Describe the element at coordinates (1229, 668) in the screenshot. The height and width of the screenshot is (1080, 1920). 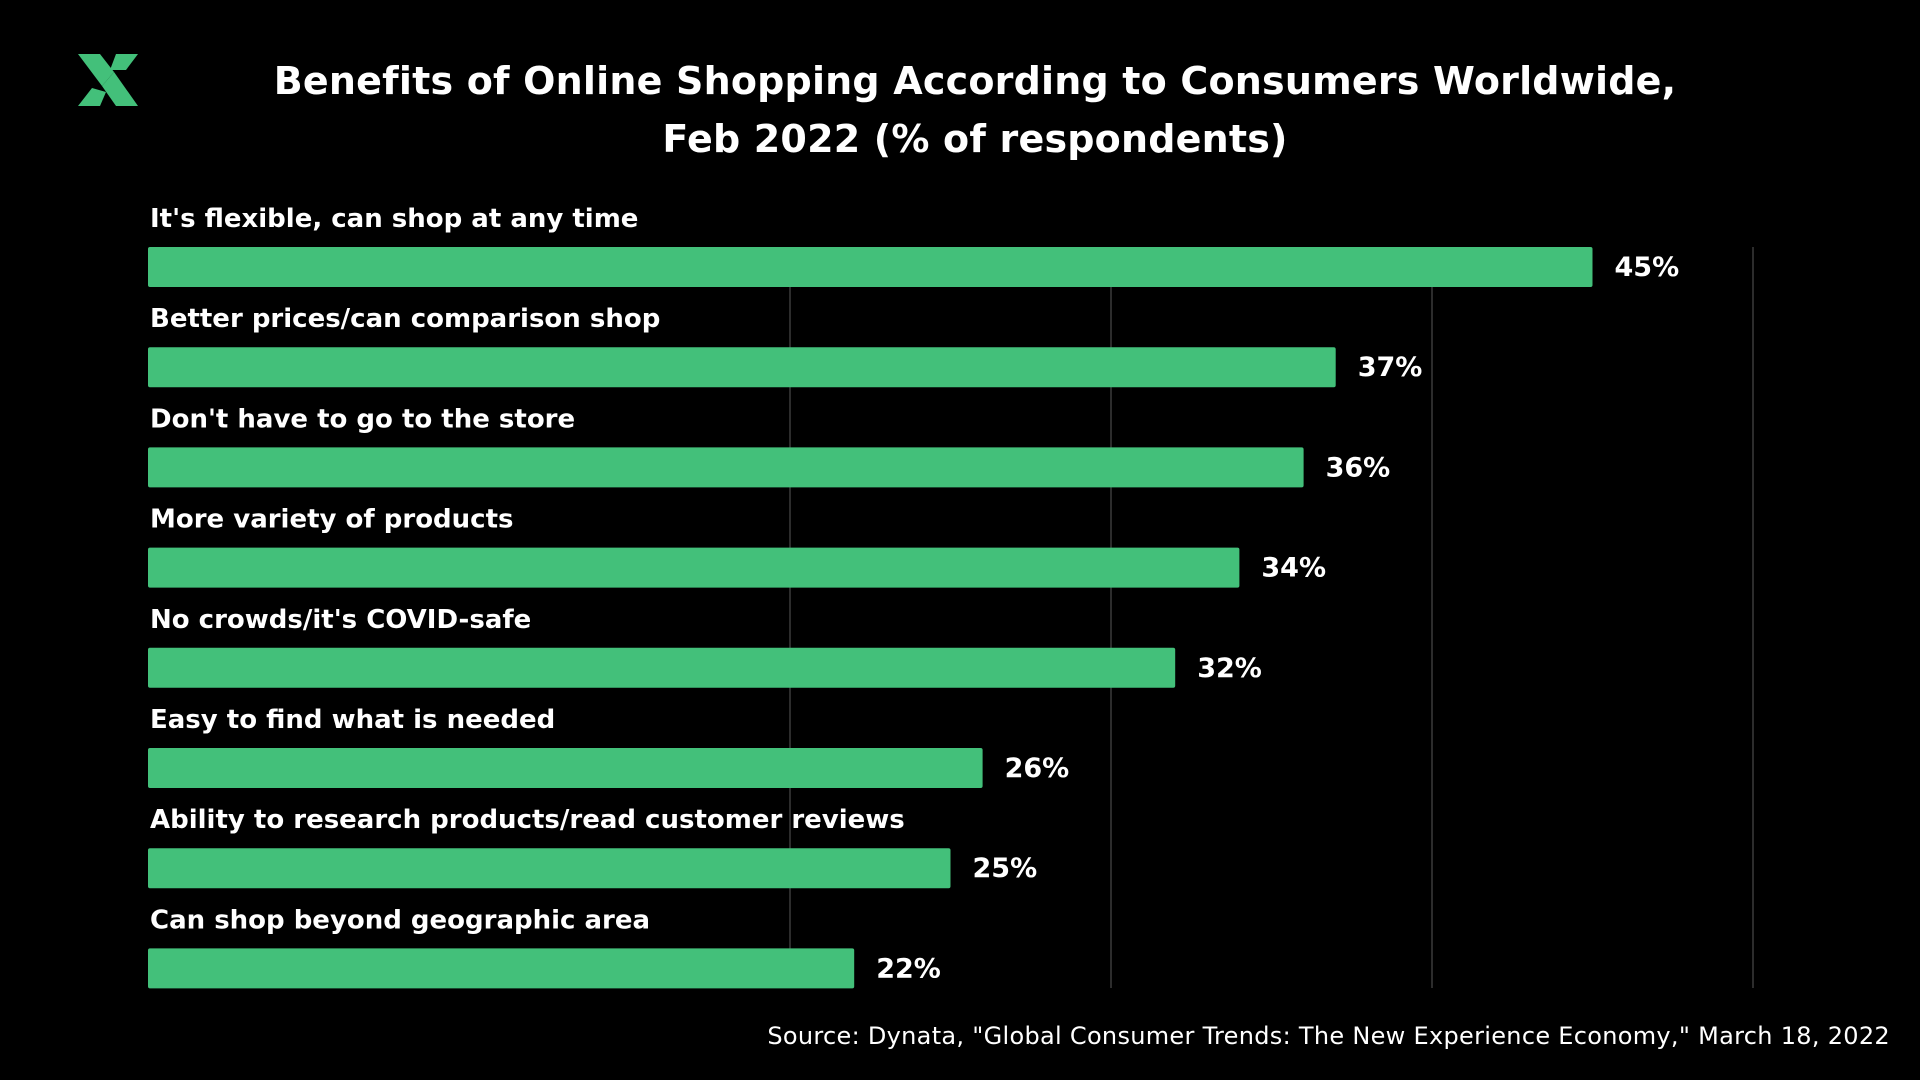
I see `value-label: 32%` at that location.